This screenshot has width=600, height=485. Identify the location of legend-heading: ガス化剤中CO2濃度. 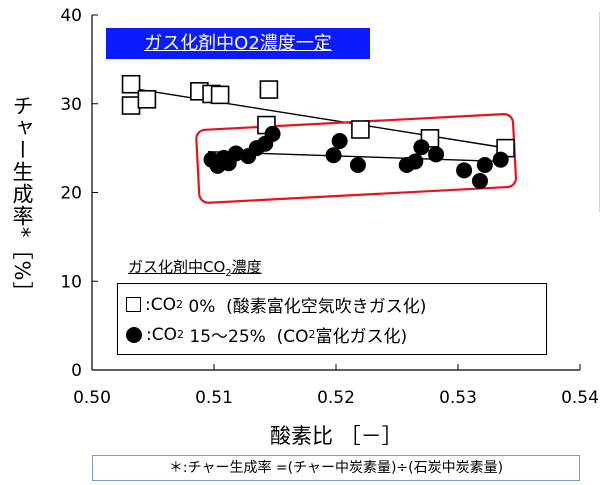
(195, 267).